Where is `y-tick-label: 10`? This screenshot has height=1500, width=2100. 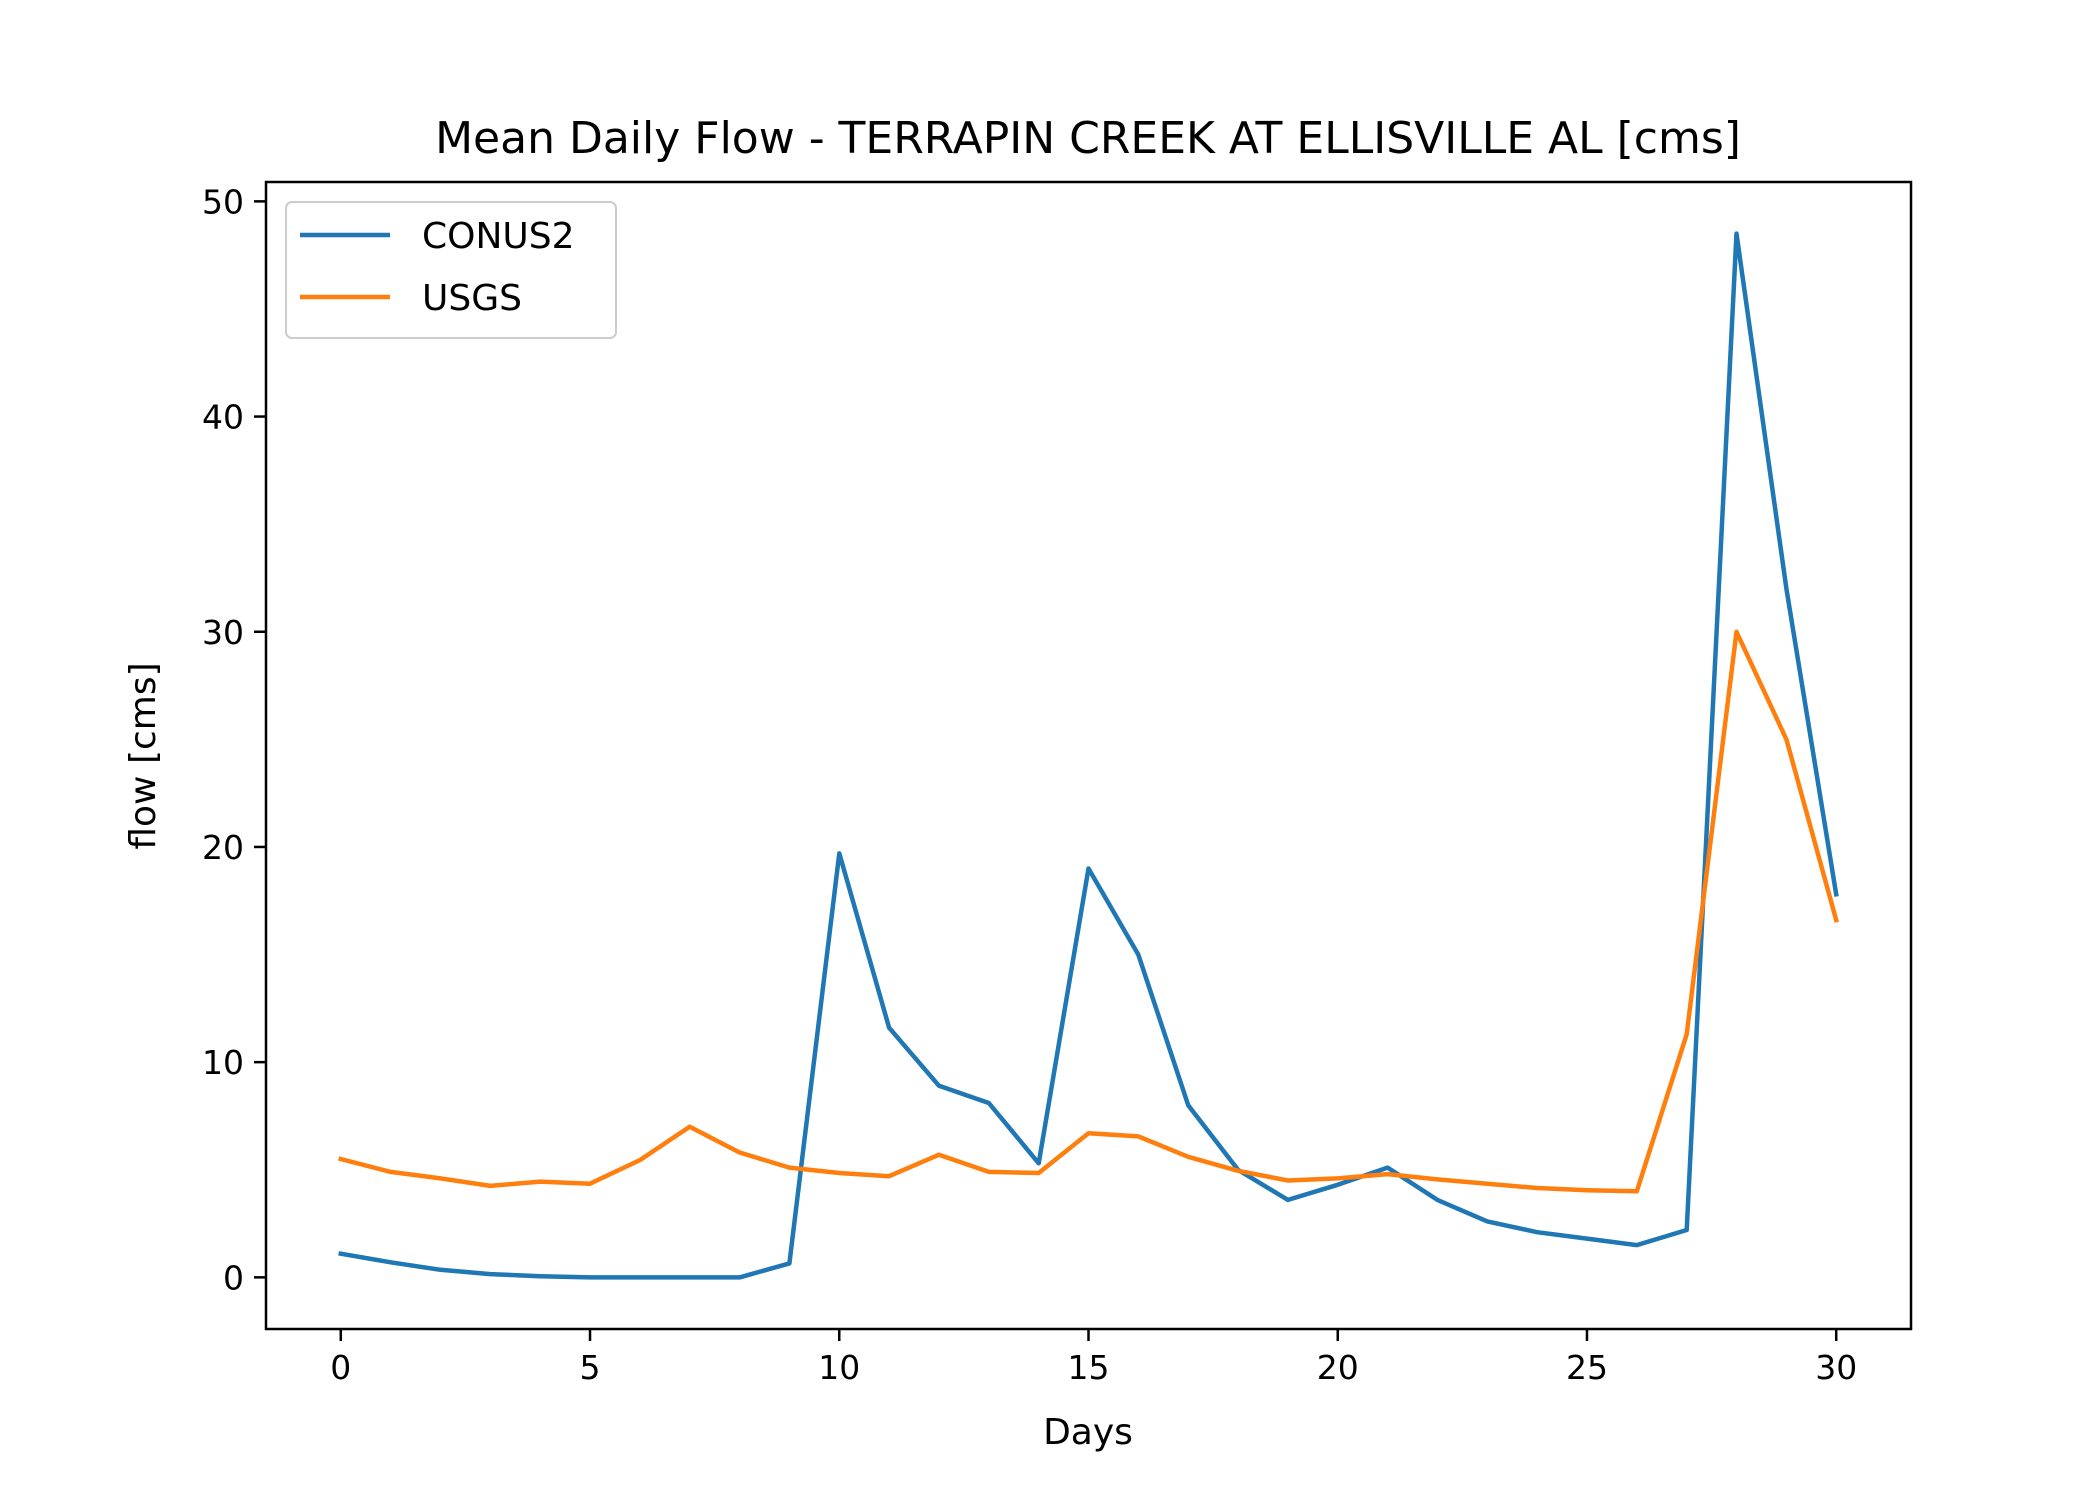 y-tick-label: 10 is located at coordinates (223, 1062).